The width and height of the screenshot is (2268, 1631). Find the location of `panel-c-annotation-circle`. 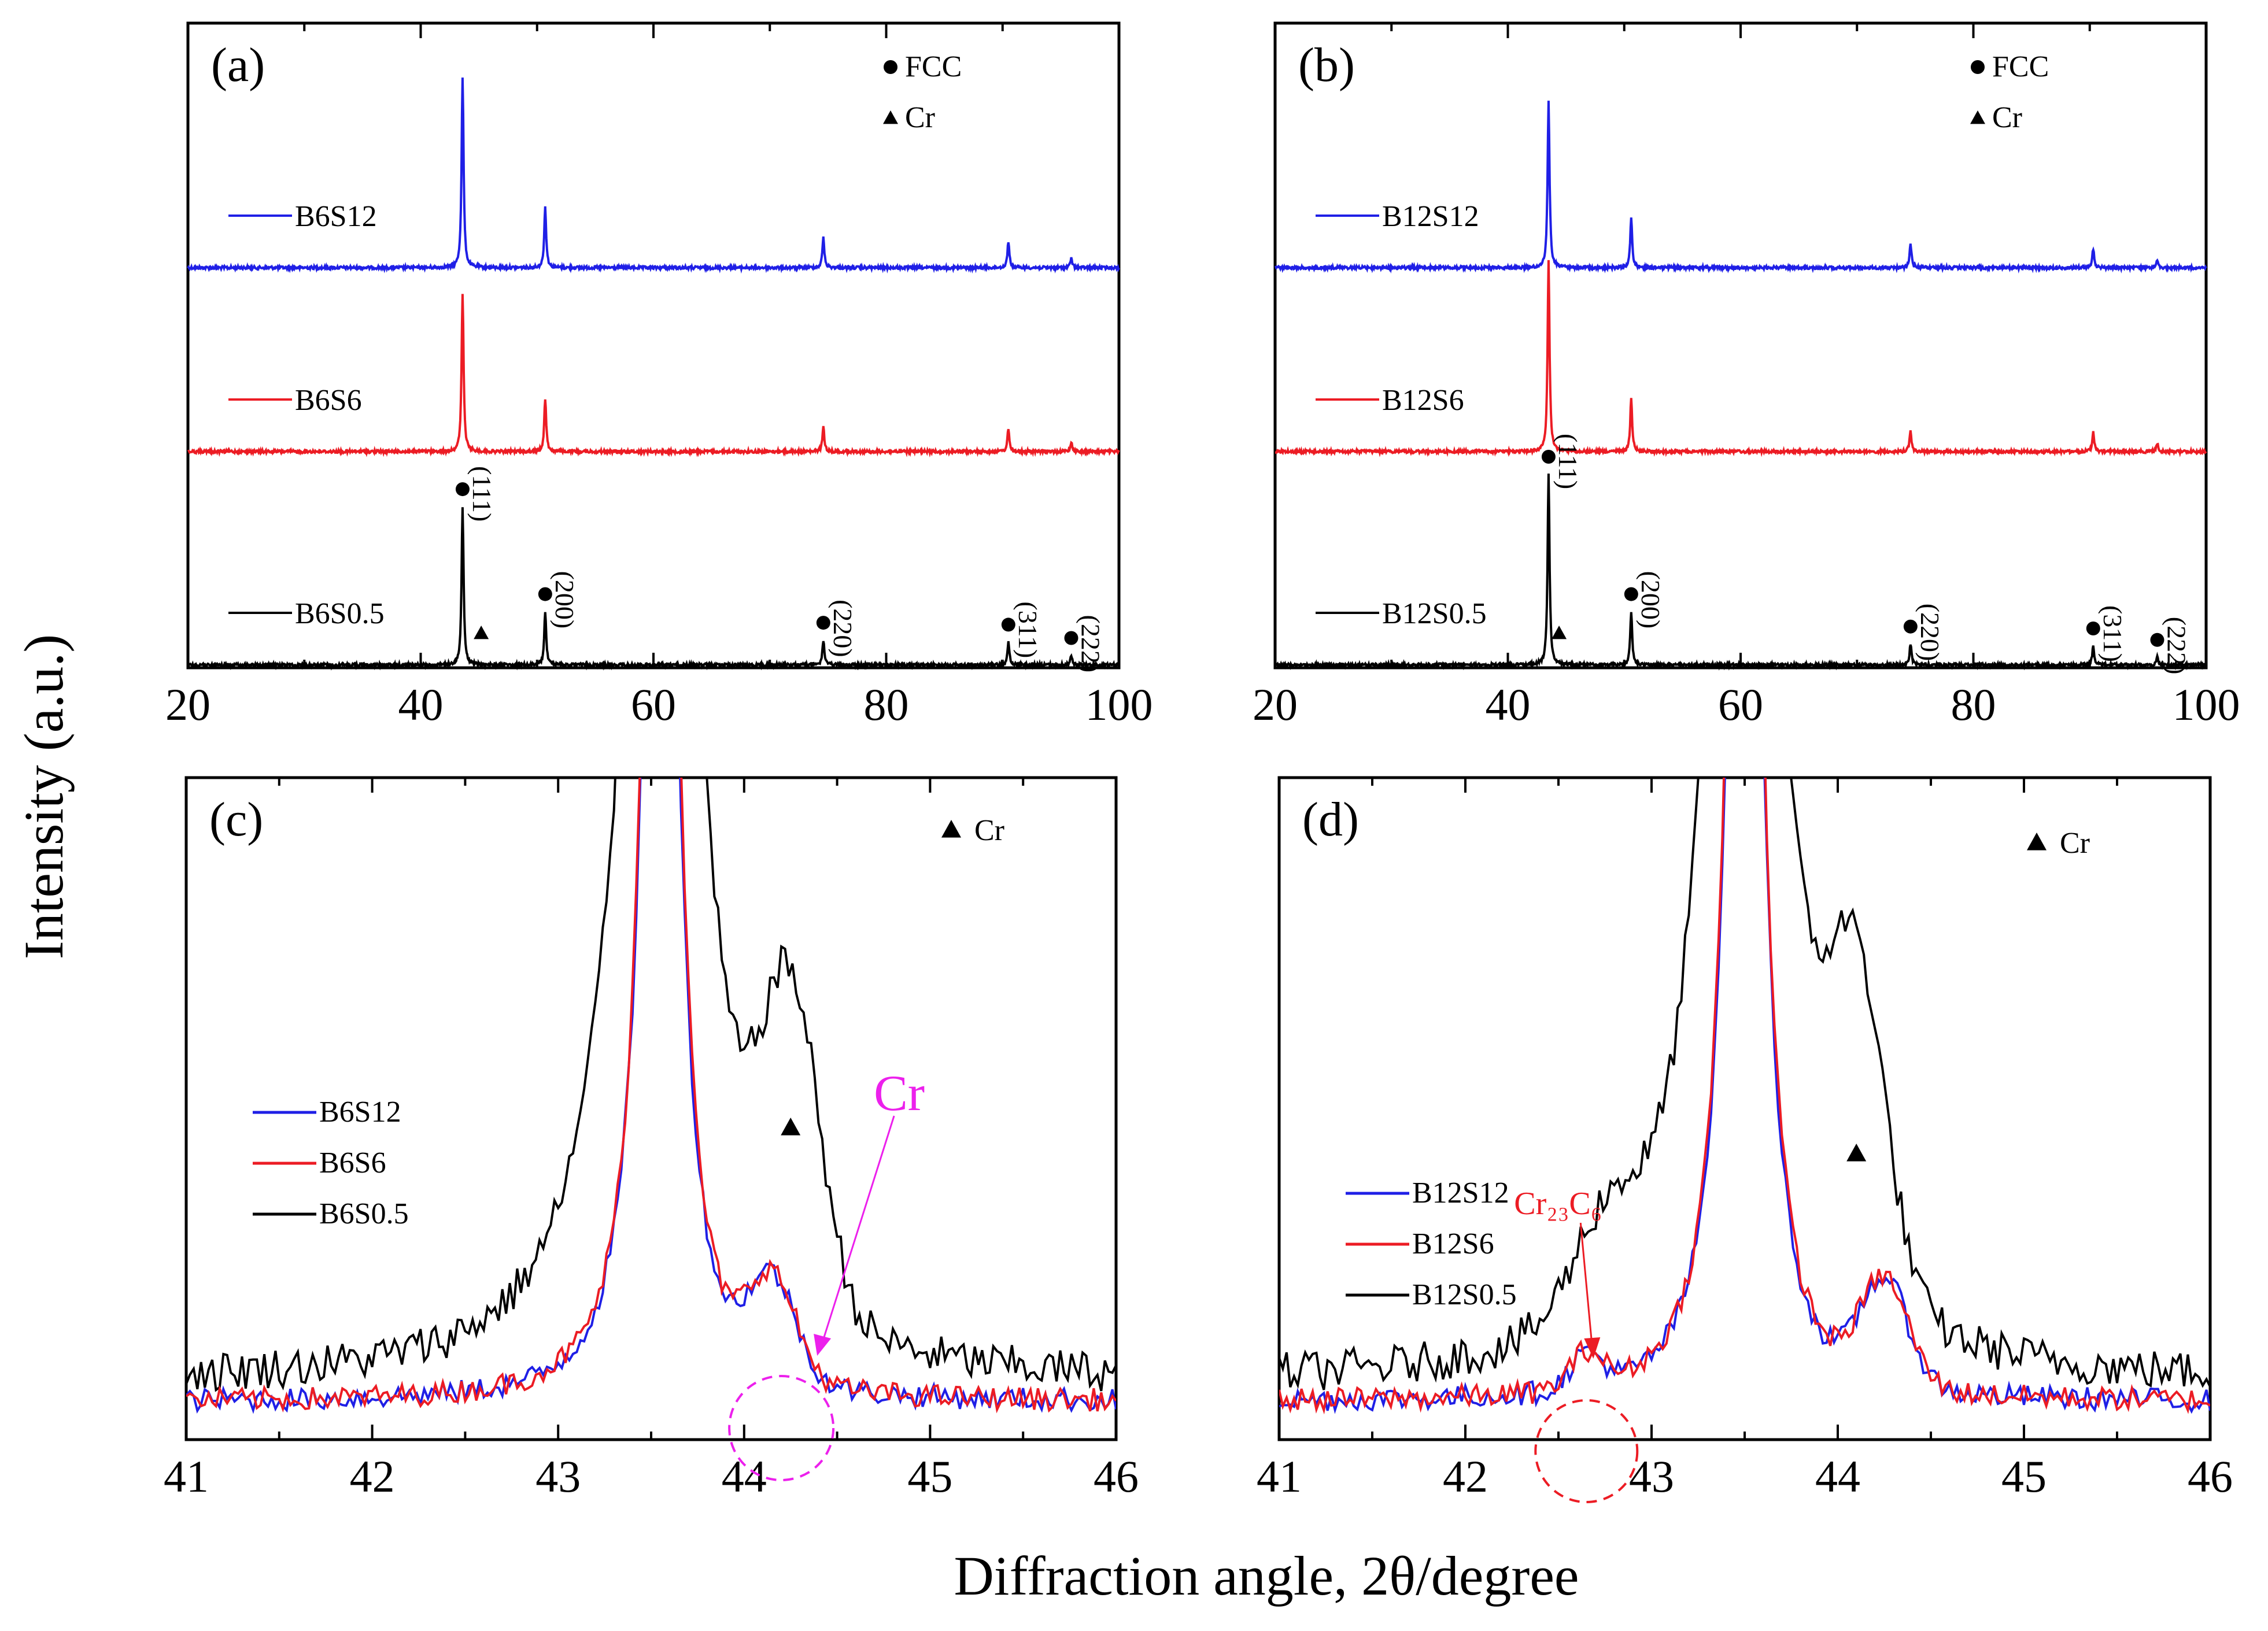

panel-c-annotation-circle is located at coordinates (782, 1428).